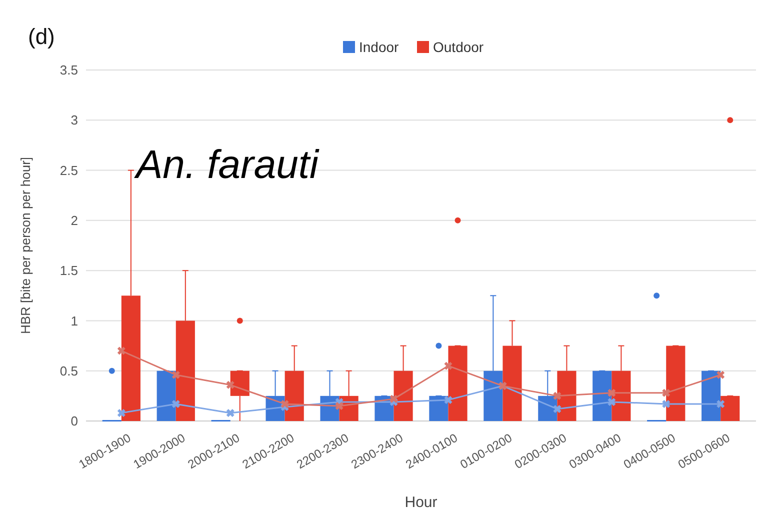 The height and width of the screenshot is (519, 775). I want to click on y-tick-label: 2, so click(74, 220).